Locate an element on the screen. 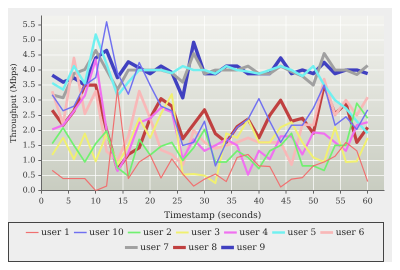 The height and width of the screenshot is (270, 400). legend-label: user 8 is located at coordinates (203, 247).